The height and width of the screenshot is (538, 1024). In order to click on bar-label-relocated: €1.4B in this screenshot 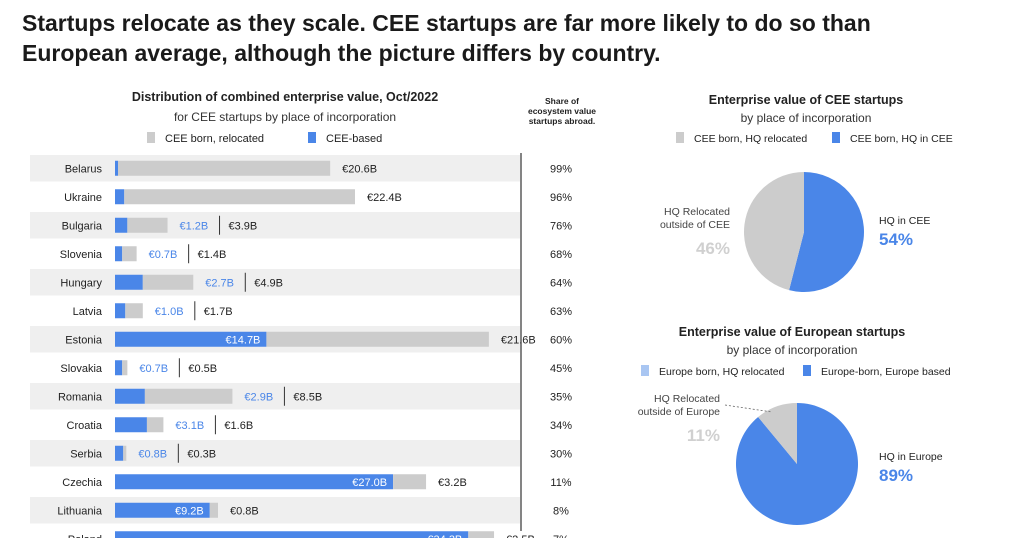, I will do `click(212, 255)`.